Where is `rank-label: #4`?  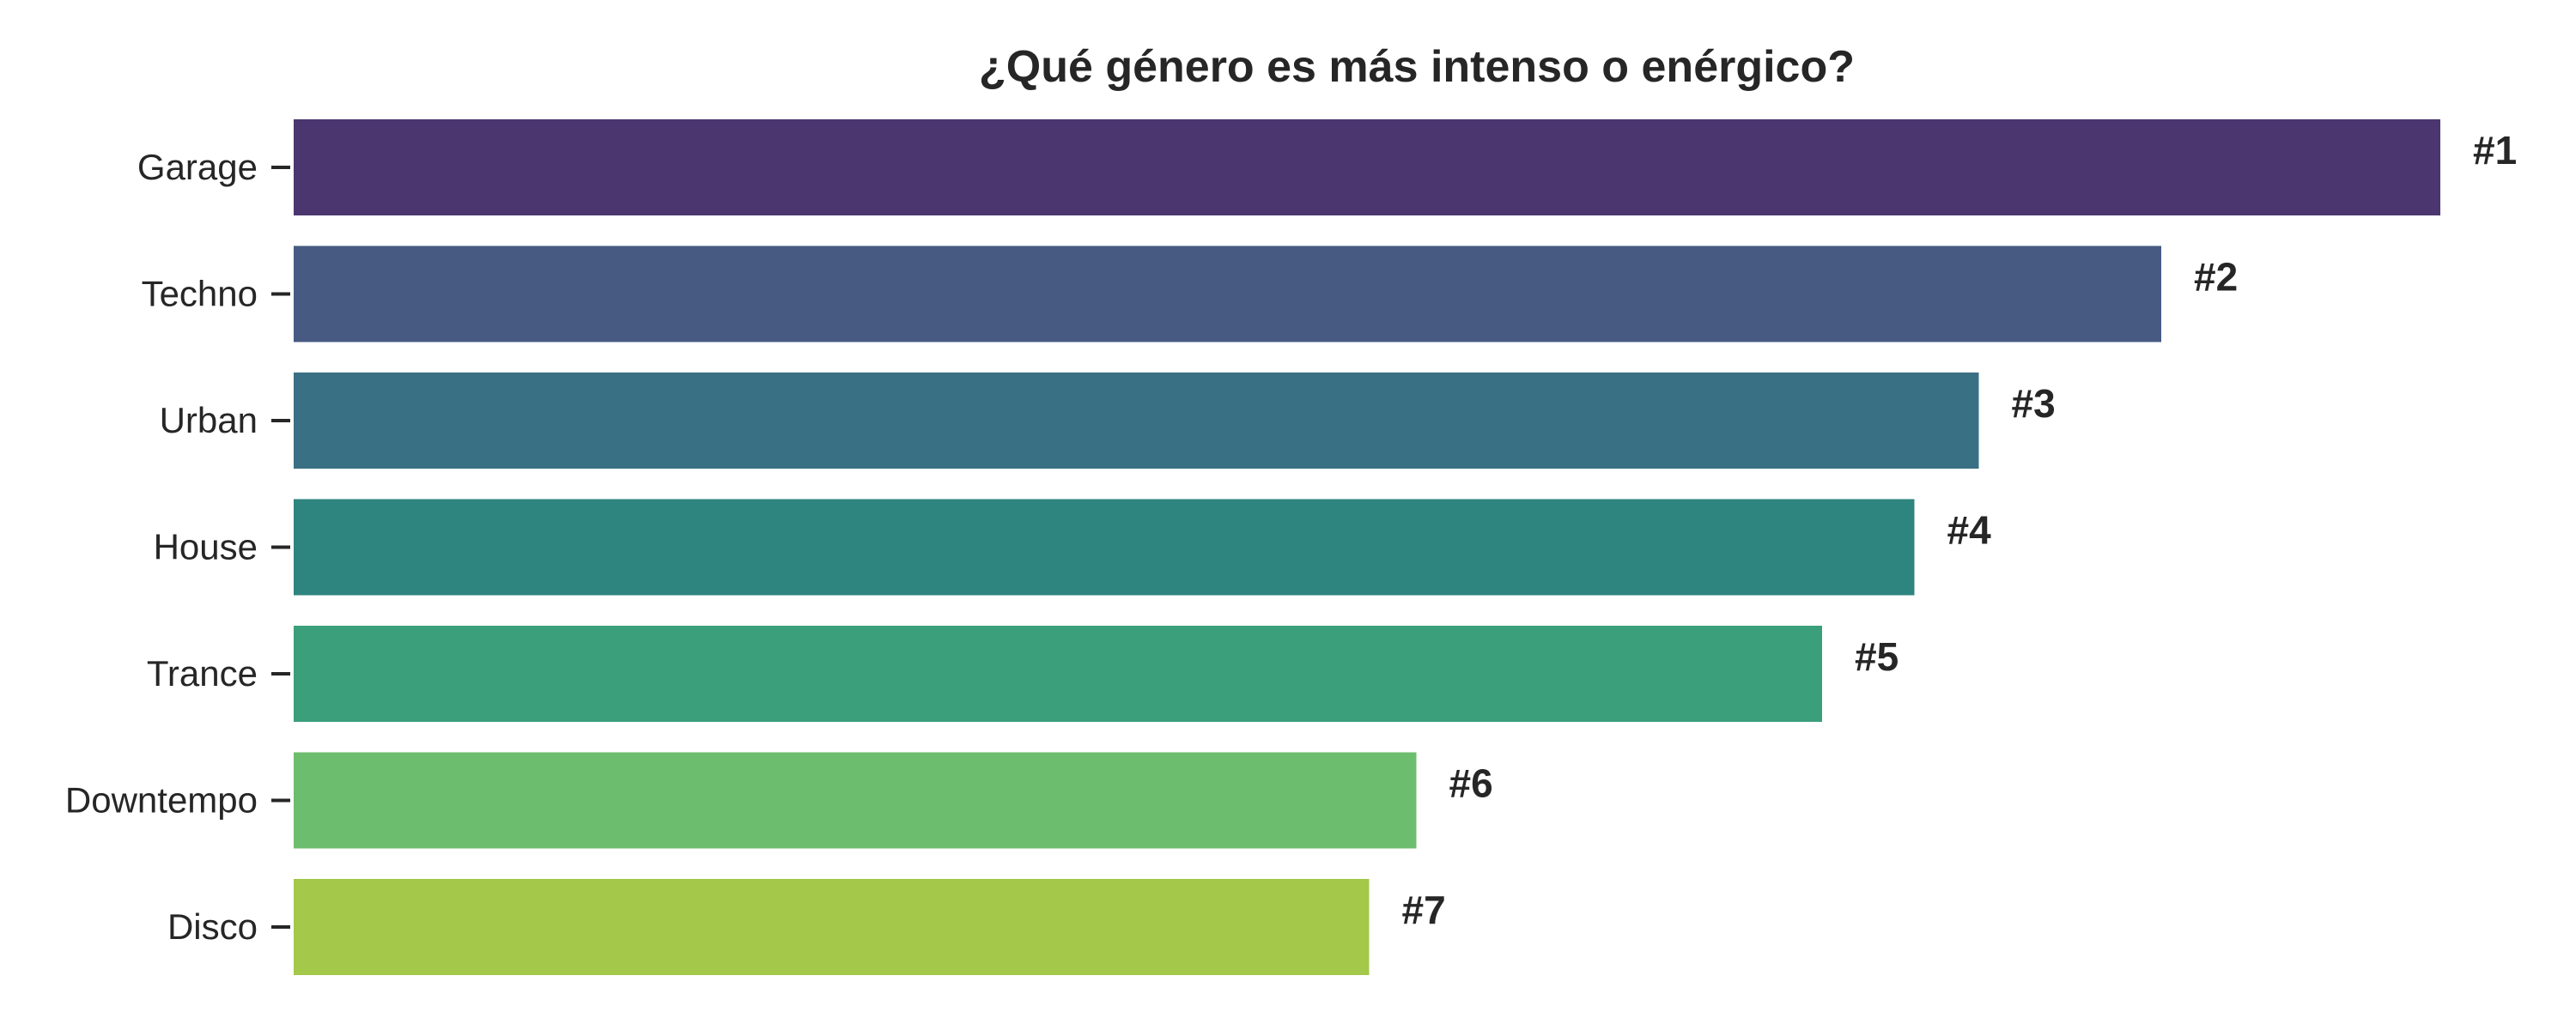 rank-label: #4 is located at coordinates (1969, 530).